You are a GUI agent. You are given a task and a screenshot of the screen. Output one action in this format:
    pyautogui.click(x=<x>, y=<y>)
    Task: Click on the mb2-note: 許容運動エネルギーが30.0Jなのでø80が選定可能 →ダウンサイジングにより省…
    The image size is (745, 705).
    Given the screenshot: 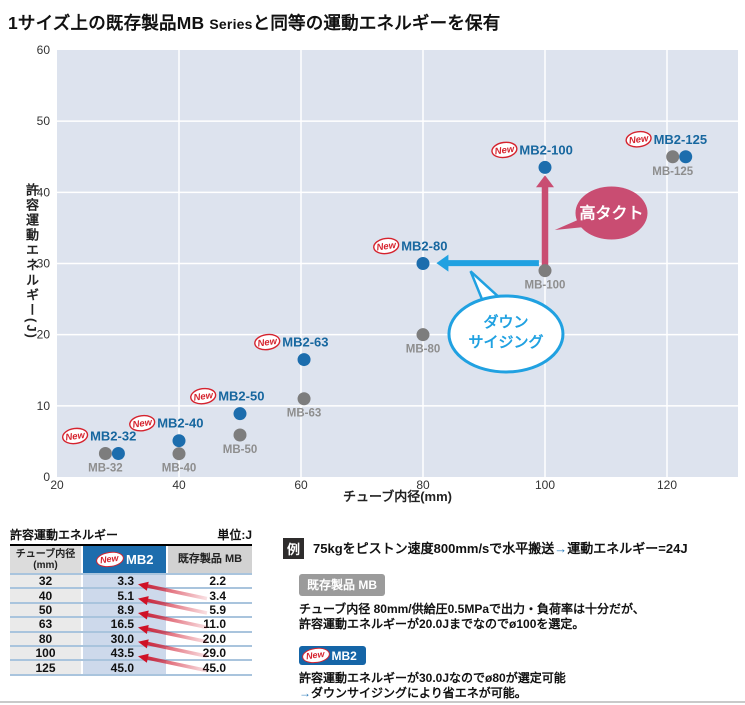 What is the action you would take?
    pyautogui.click(x=520, y=686)
    